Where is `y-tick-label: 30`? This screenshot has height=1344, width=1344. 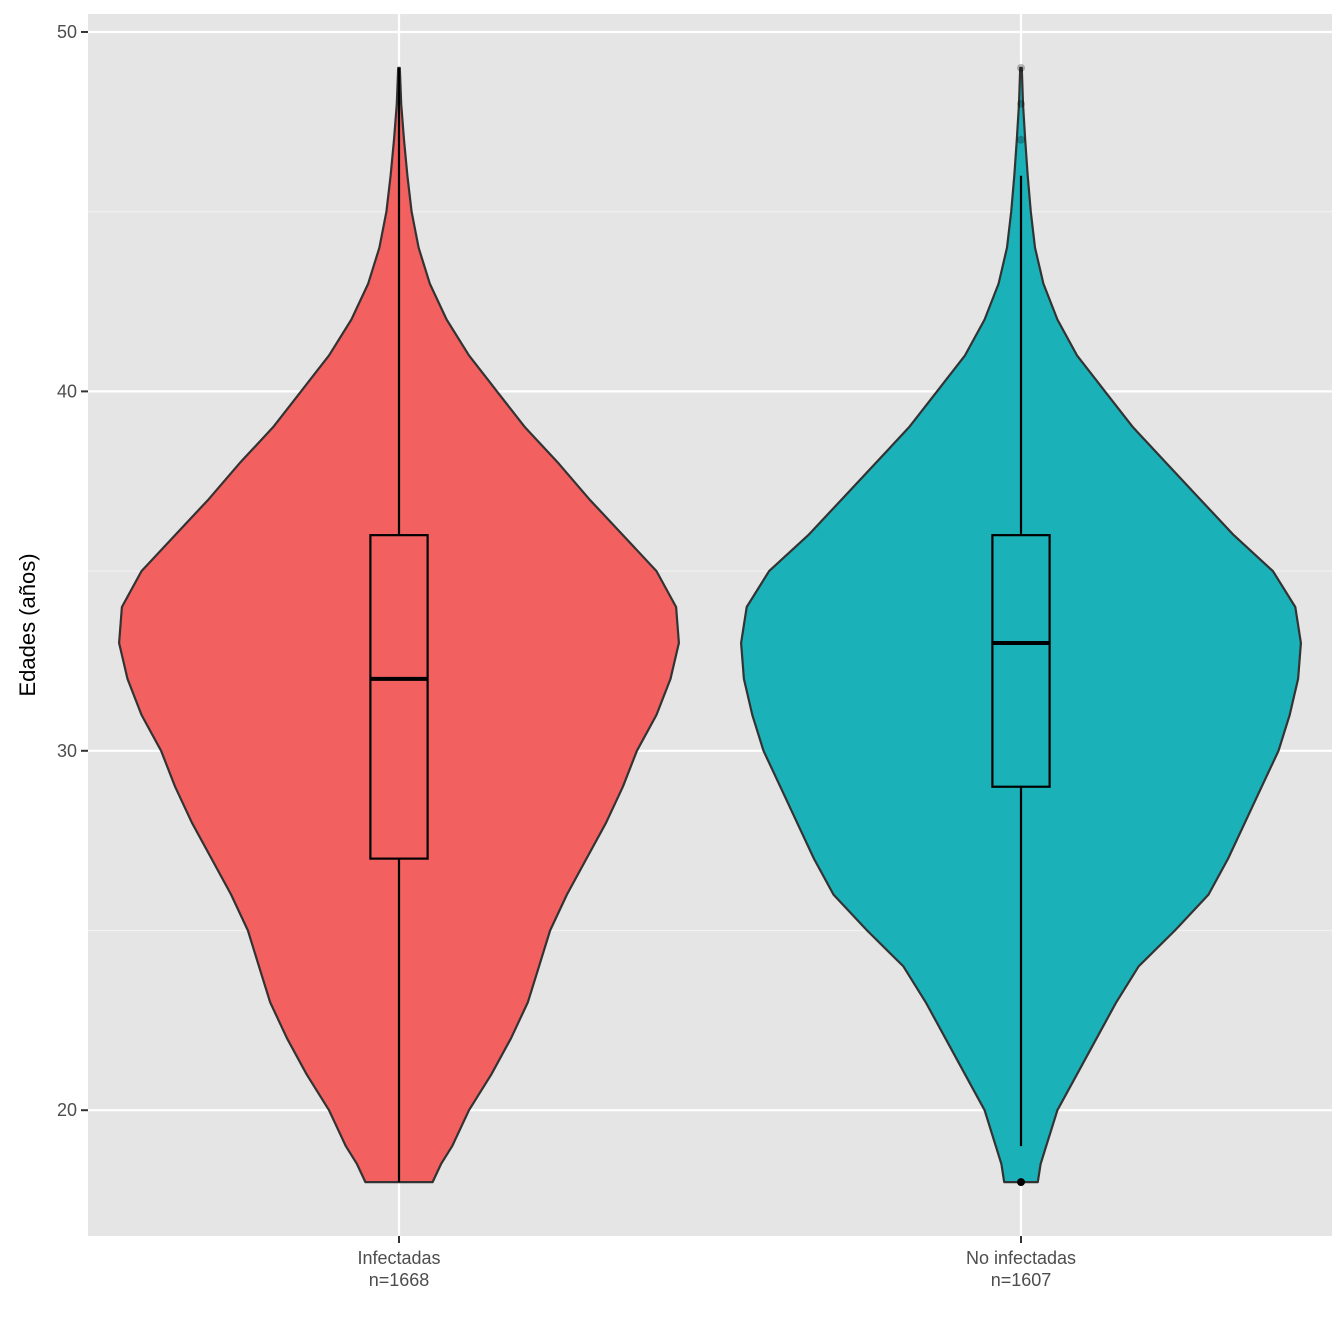
y-tick-label: 30 is located at coordinates (67, 751).